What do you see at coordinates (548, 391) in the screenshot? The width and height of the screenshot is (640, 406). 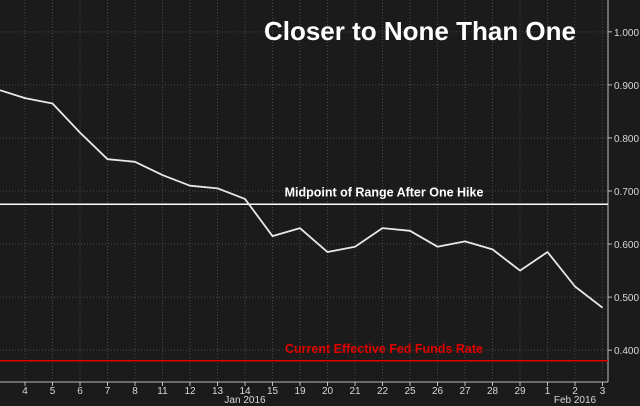 I see `x-tick-label: 1` at bounding box center [548, 391].